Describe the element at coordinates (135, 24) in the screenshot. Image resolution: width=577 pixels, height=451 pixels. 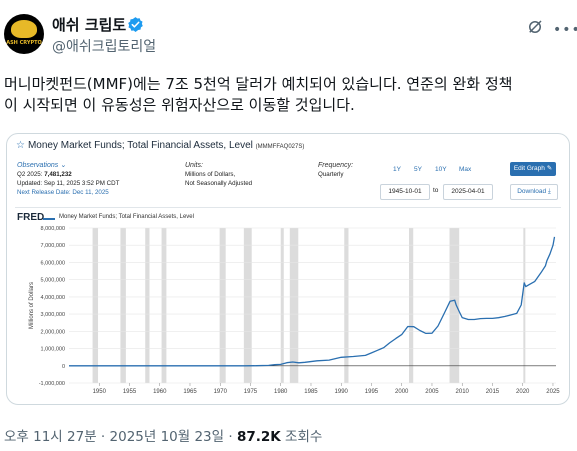
I see `verified-badge-icon` at that location.